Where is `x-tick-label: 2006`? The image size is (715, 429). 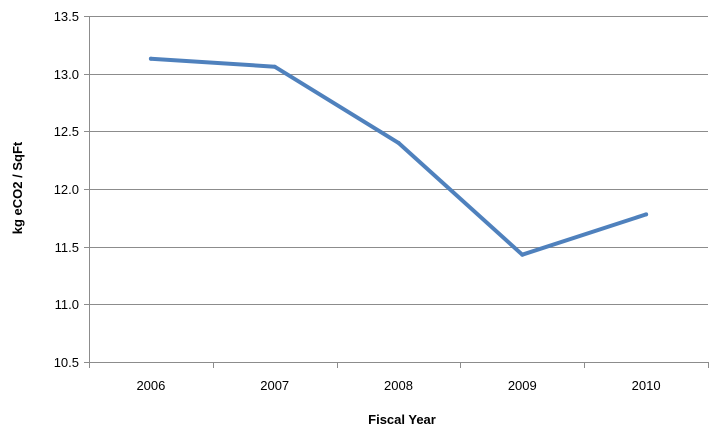 x-tick-label: 2006 is located at coordinates (150, 385).